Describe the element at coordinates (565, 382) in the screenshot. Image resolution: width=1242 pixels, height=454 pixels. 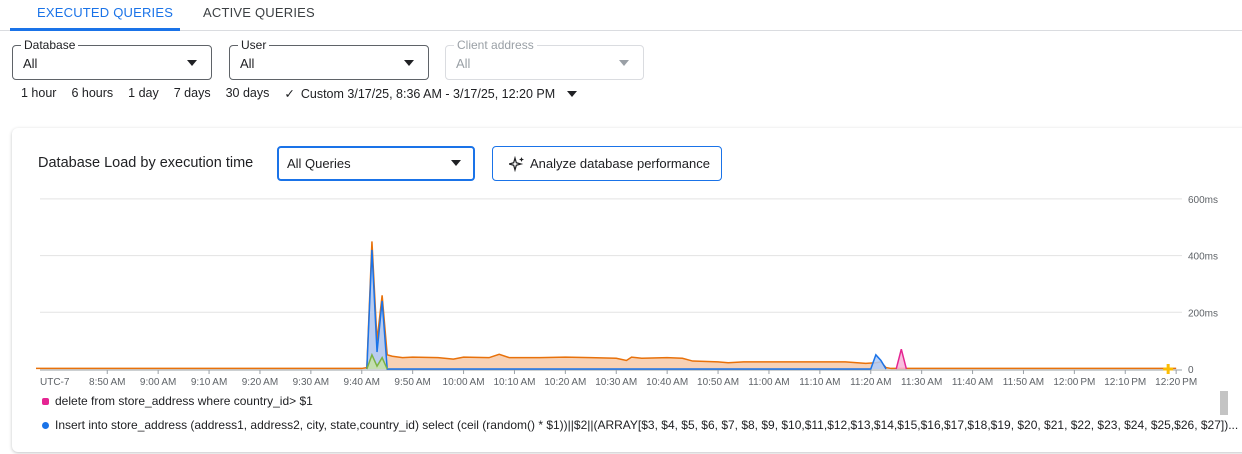
I see `x-tick-label: 10:20 AM` at that location.